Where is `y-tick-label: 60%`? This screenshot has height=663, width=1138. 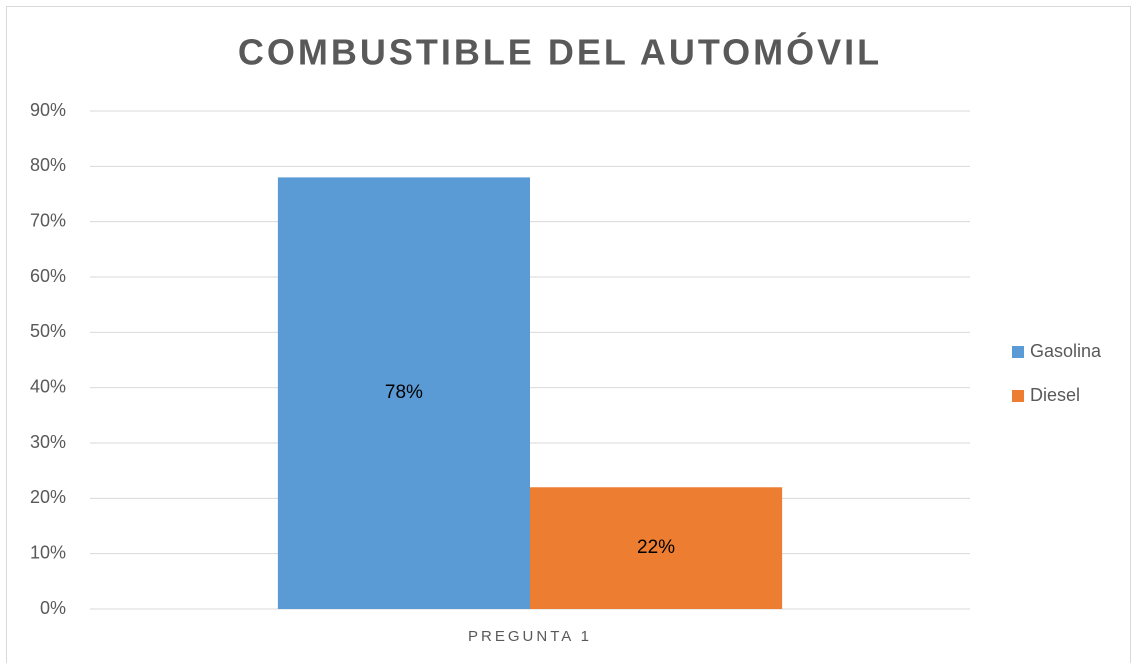
y-tick-label: 60% is located at coordinates (48, 276).